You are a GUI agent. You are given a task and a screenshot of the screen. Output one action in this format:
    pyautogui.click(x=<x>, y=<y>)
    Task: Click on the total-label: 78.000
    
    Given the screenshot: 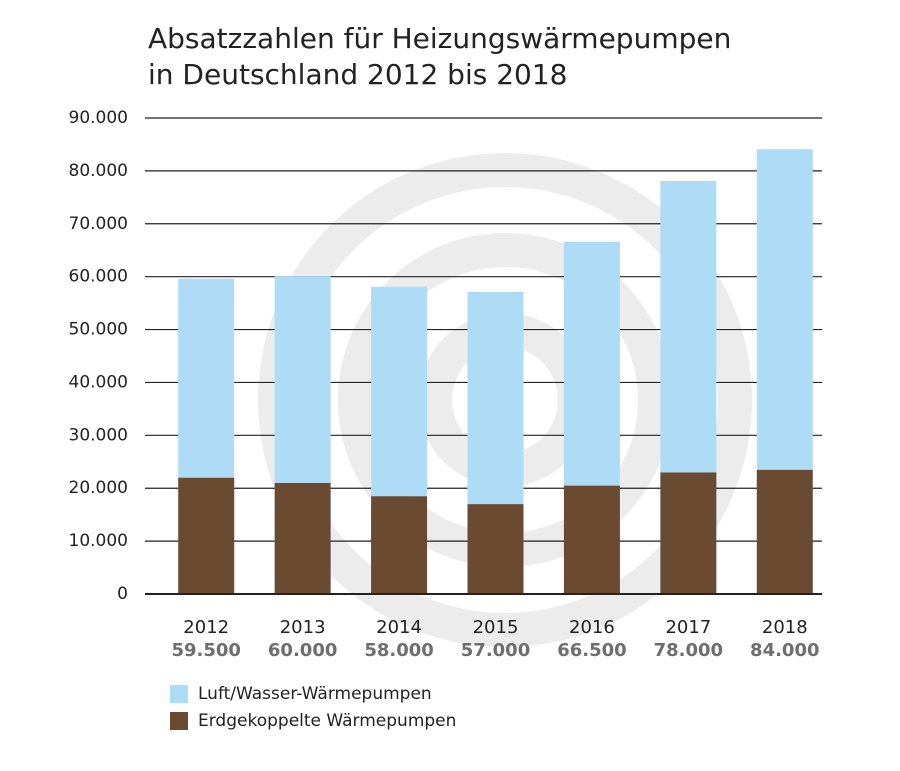 What is the action you would take?
    pyautogui.click(x=688, y=650)
    